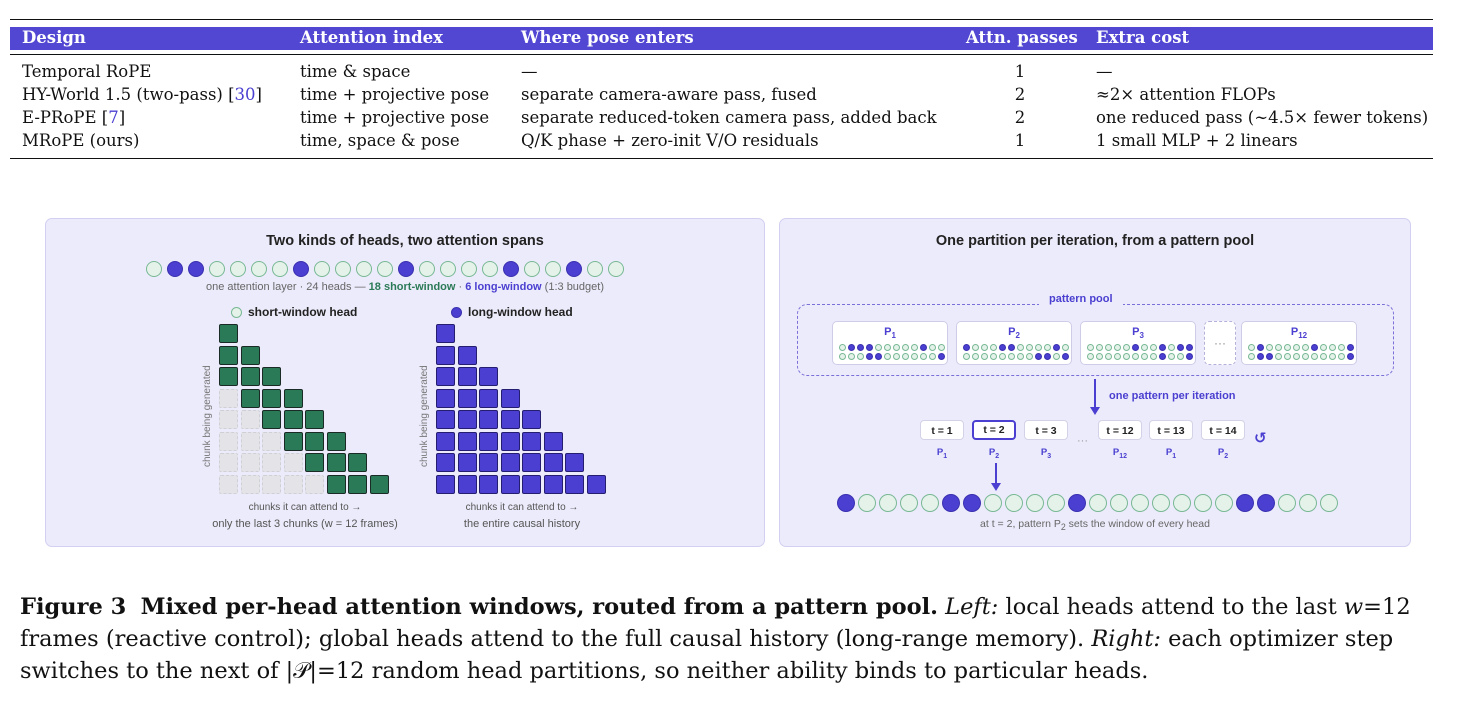 Image resolution: width=1459 pixels, height=704 pixels. Describe the element at coordinates (1046, 453) in the screenshot. I see `timeline-pattern: P3` at that location.